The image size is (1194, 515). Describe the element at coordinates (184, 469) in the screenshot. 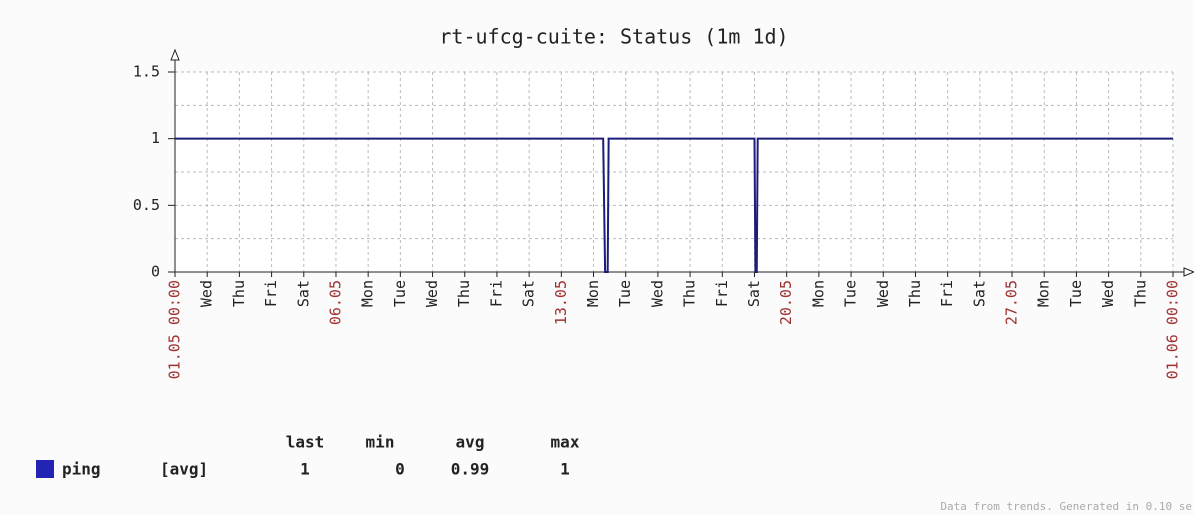

I see `legend-function: [avg]` at that location.